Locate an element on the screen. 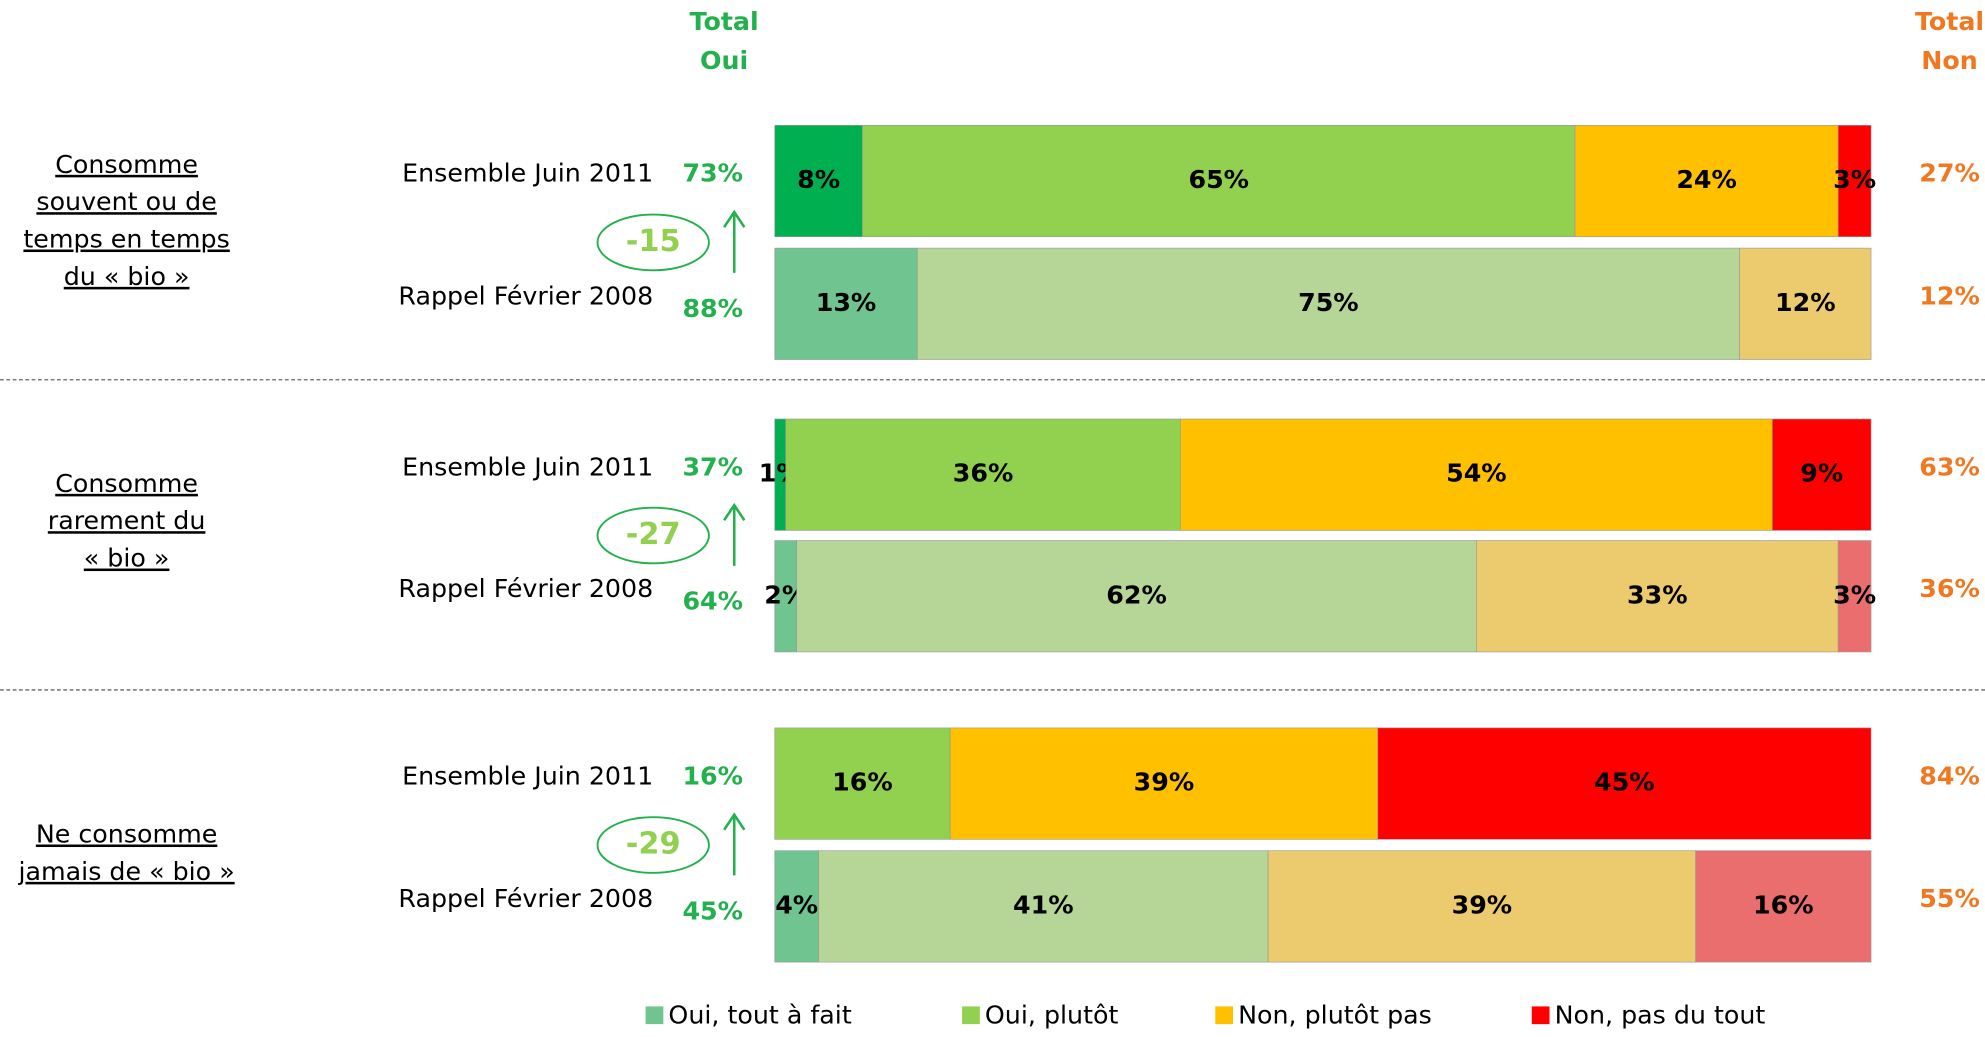  total-oui: 64% is located at coordinates (712, 601).